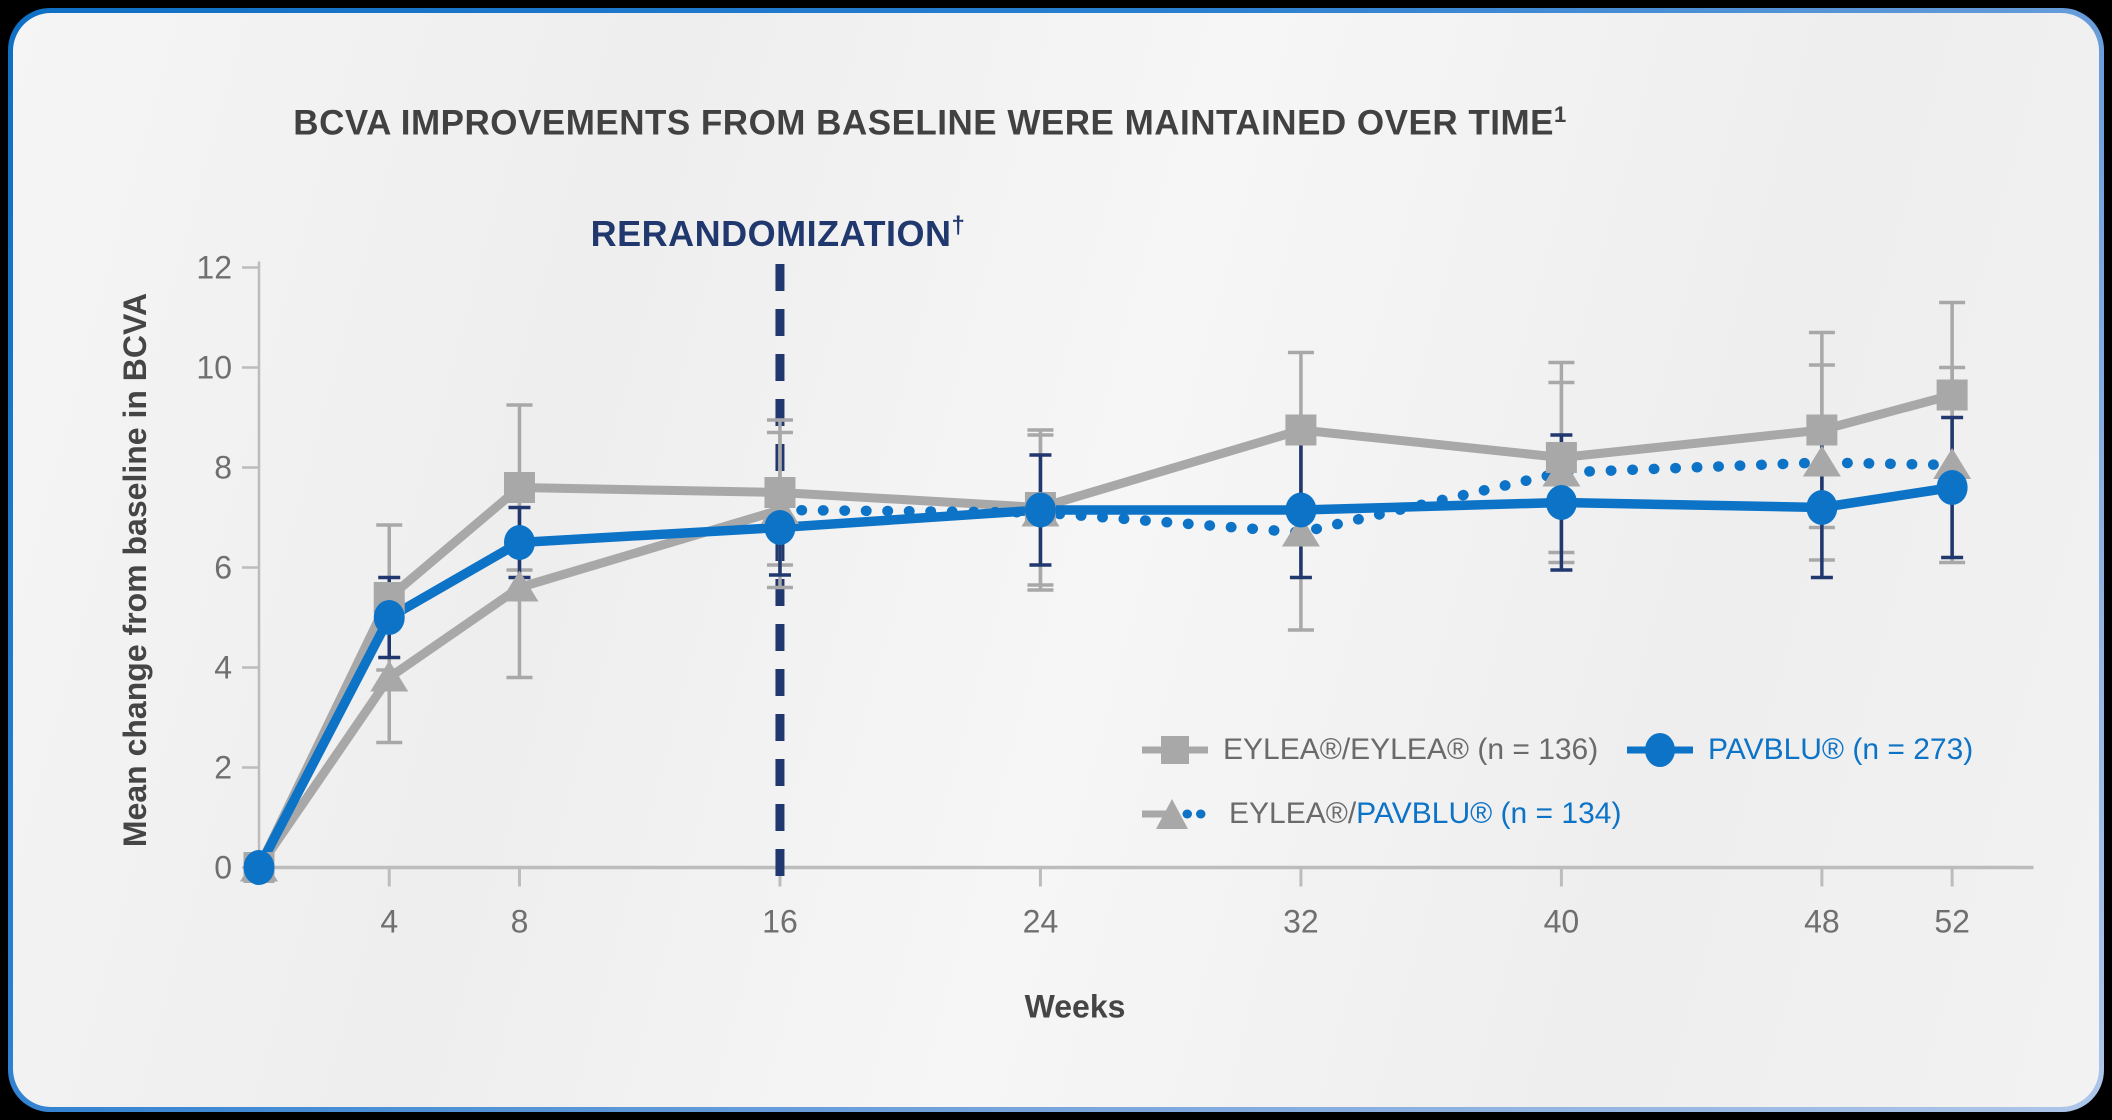 This screenshot has width=2112, height=1120. What do you see at coordinates (780, 527) in the screenshot?
I see `pavblu-point-w16` at bounding box center [780, 527].